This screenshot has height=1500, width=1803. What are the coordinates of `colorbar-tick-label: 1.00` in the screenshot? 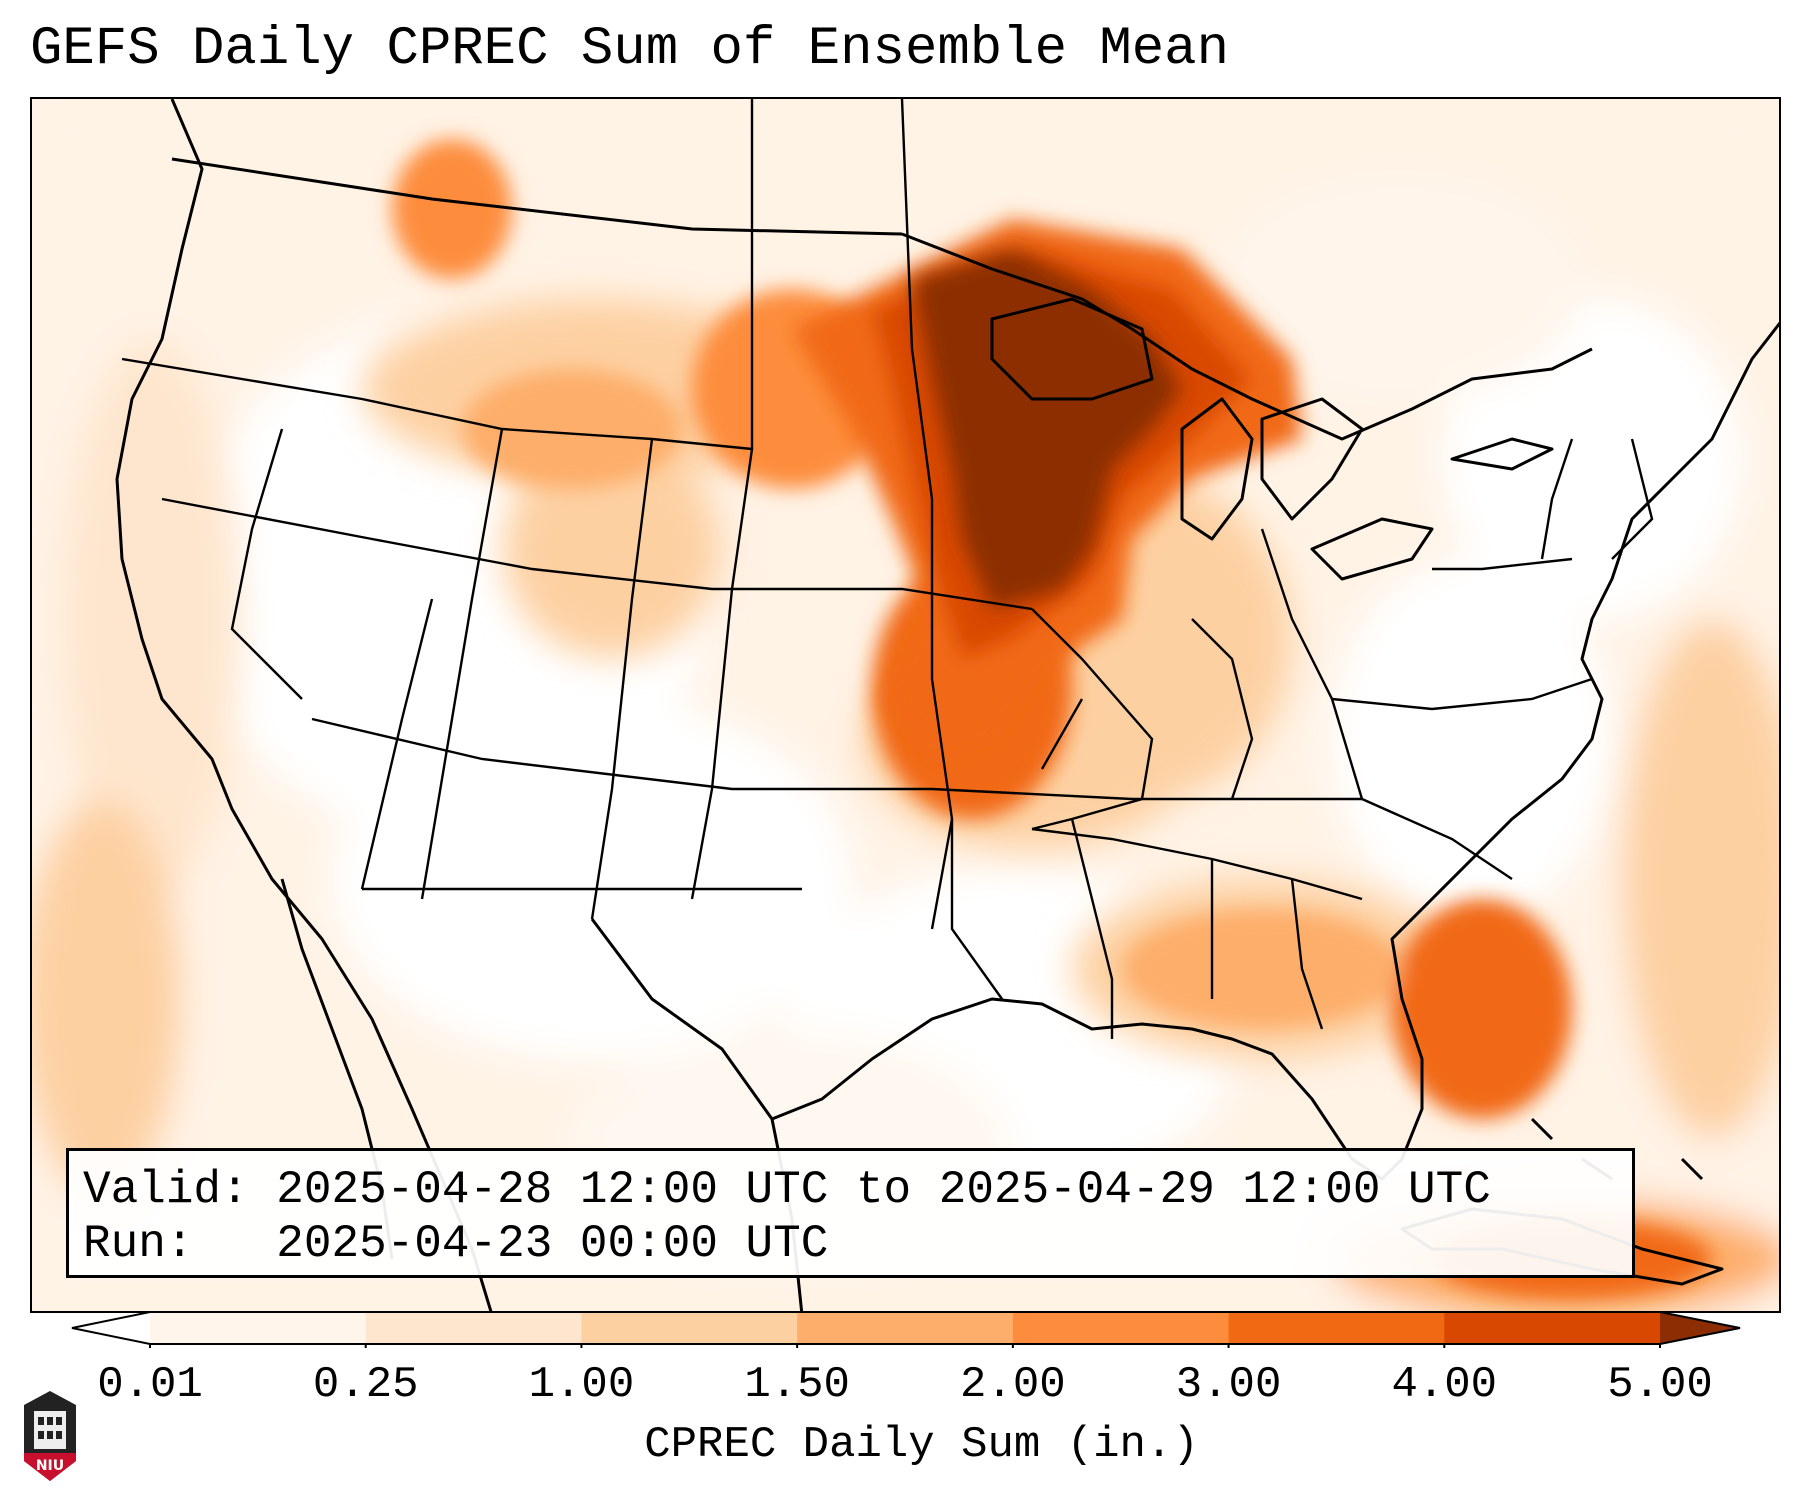 It's located at (581, 1385).